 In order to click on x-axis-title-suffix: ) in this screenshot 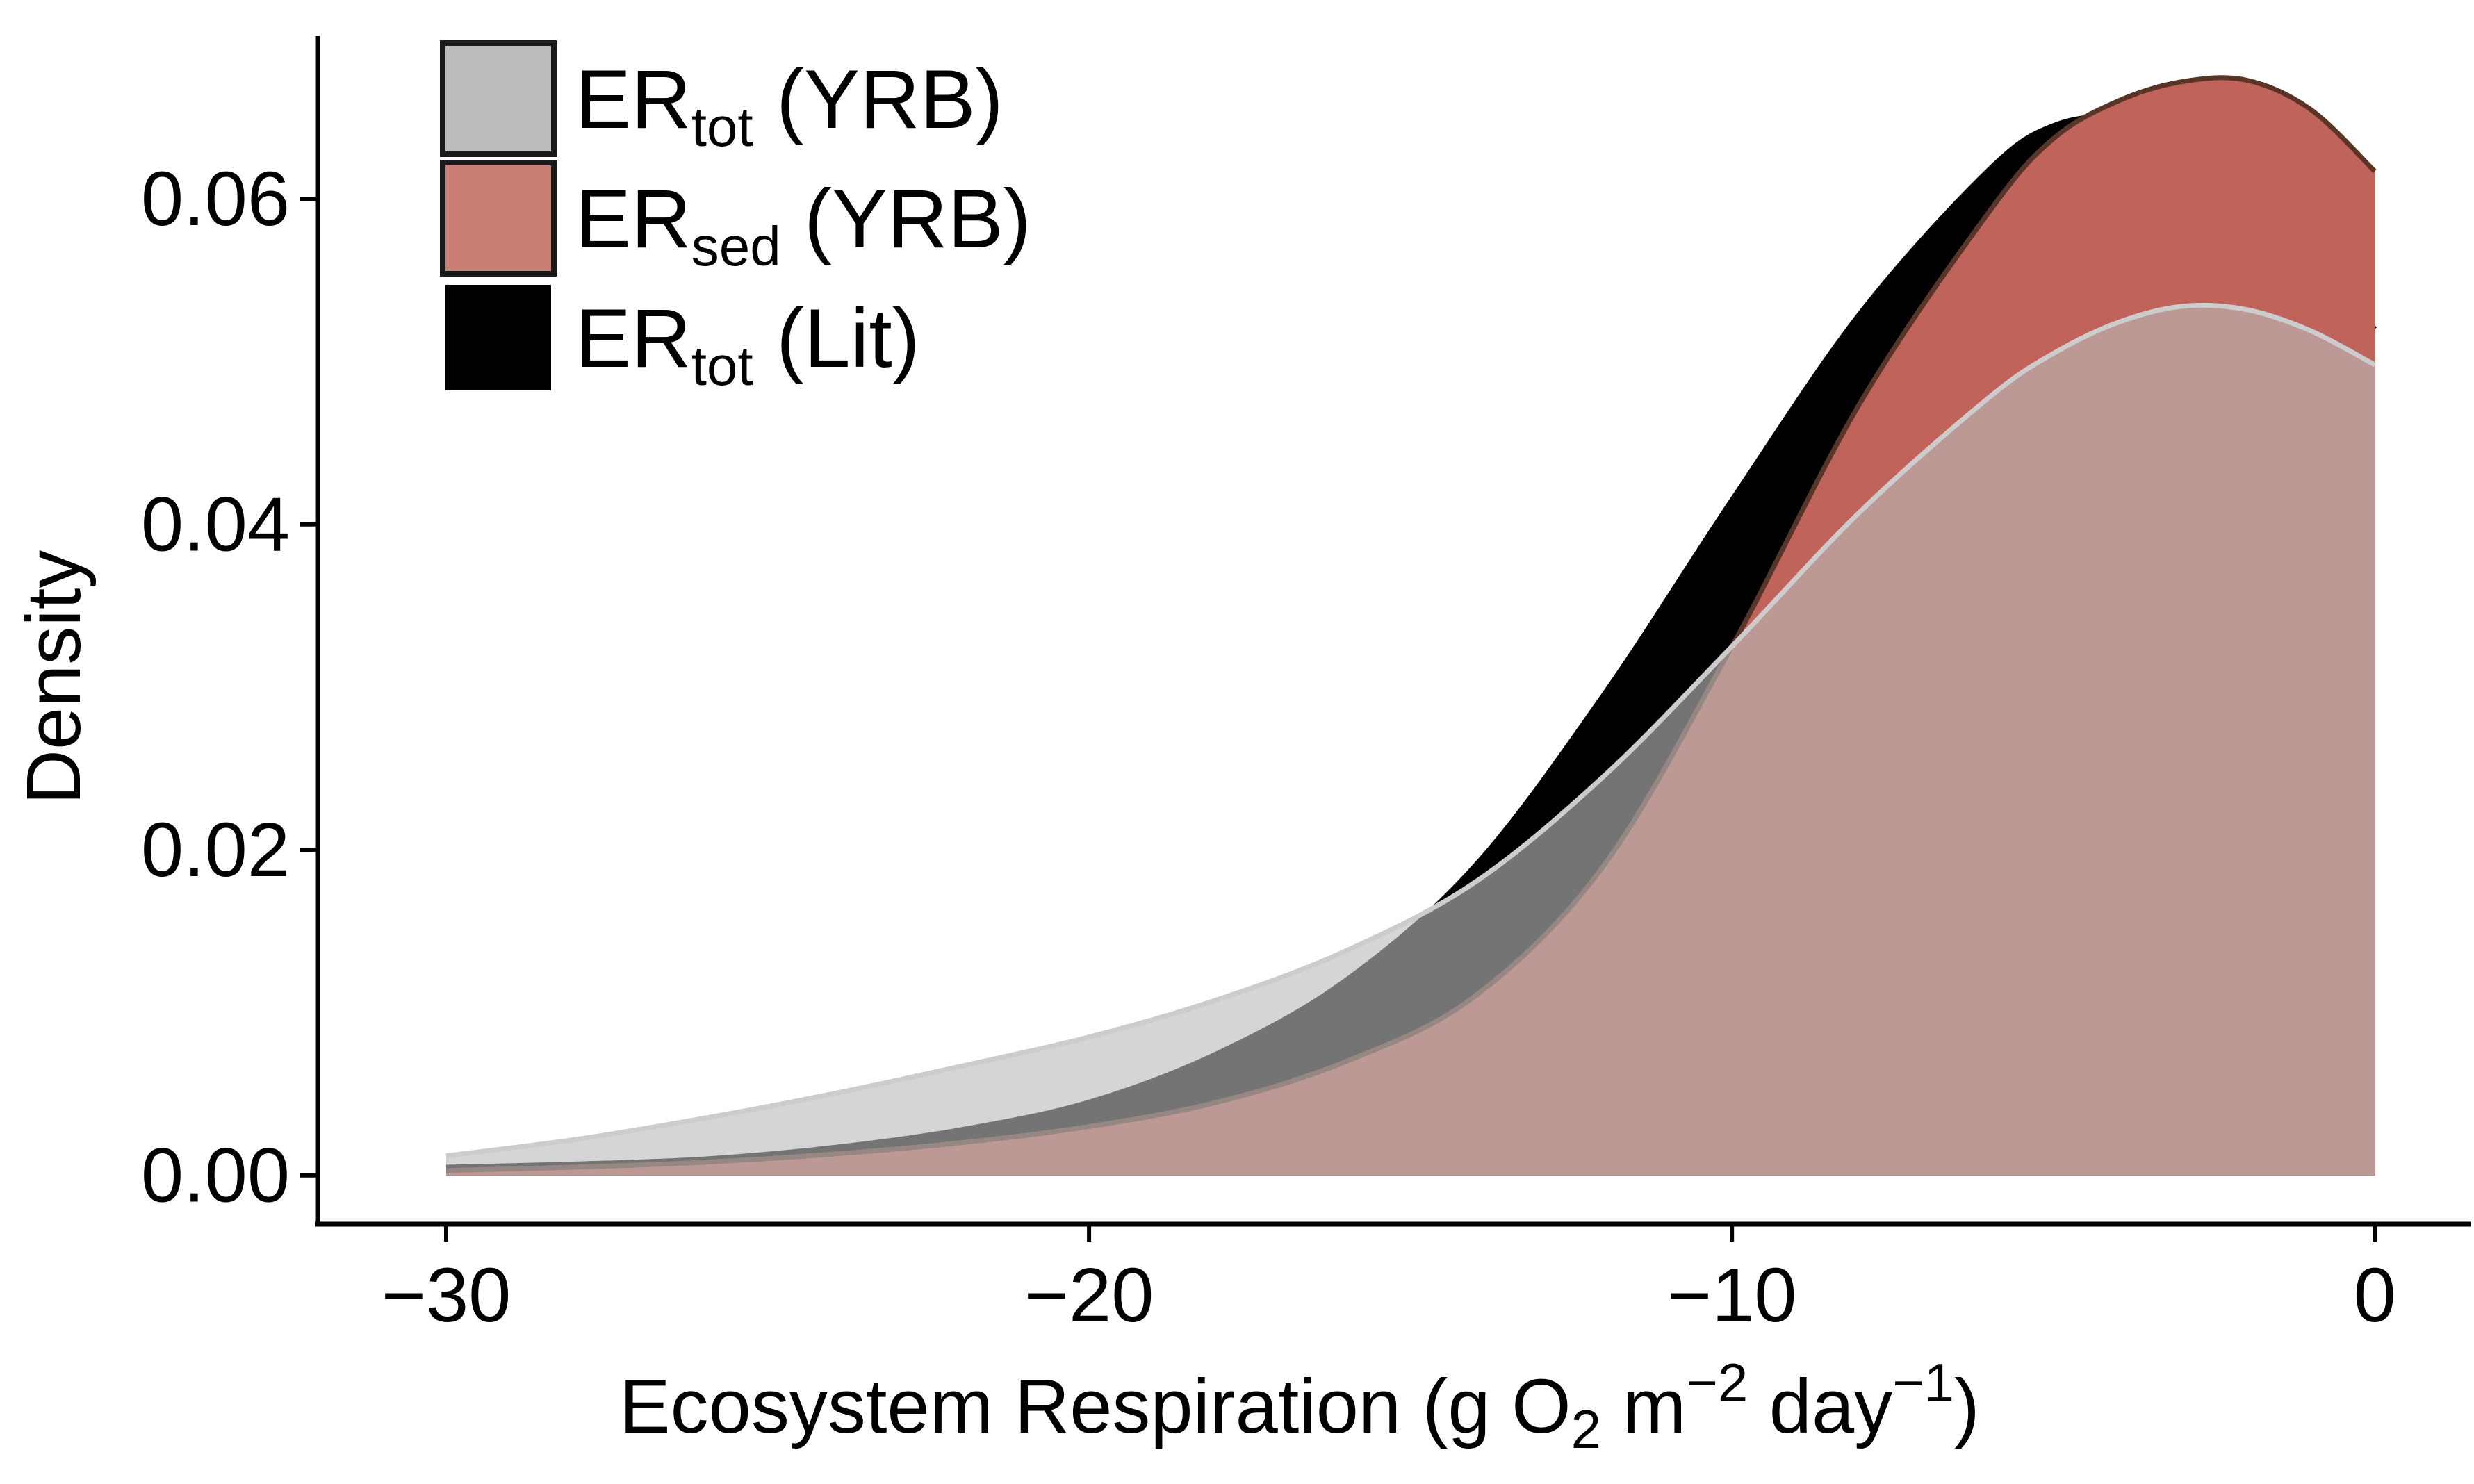, I will do `click(1967, 1406)`.